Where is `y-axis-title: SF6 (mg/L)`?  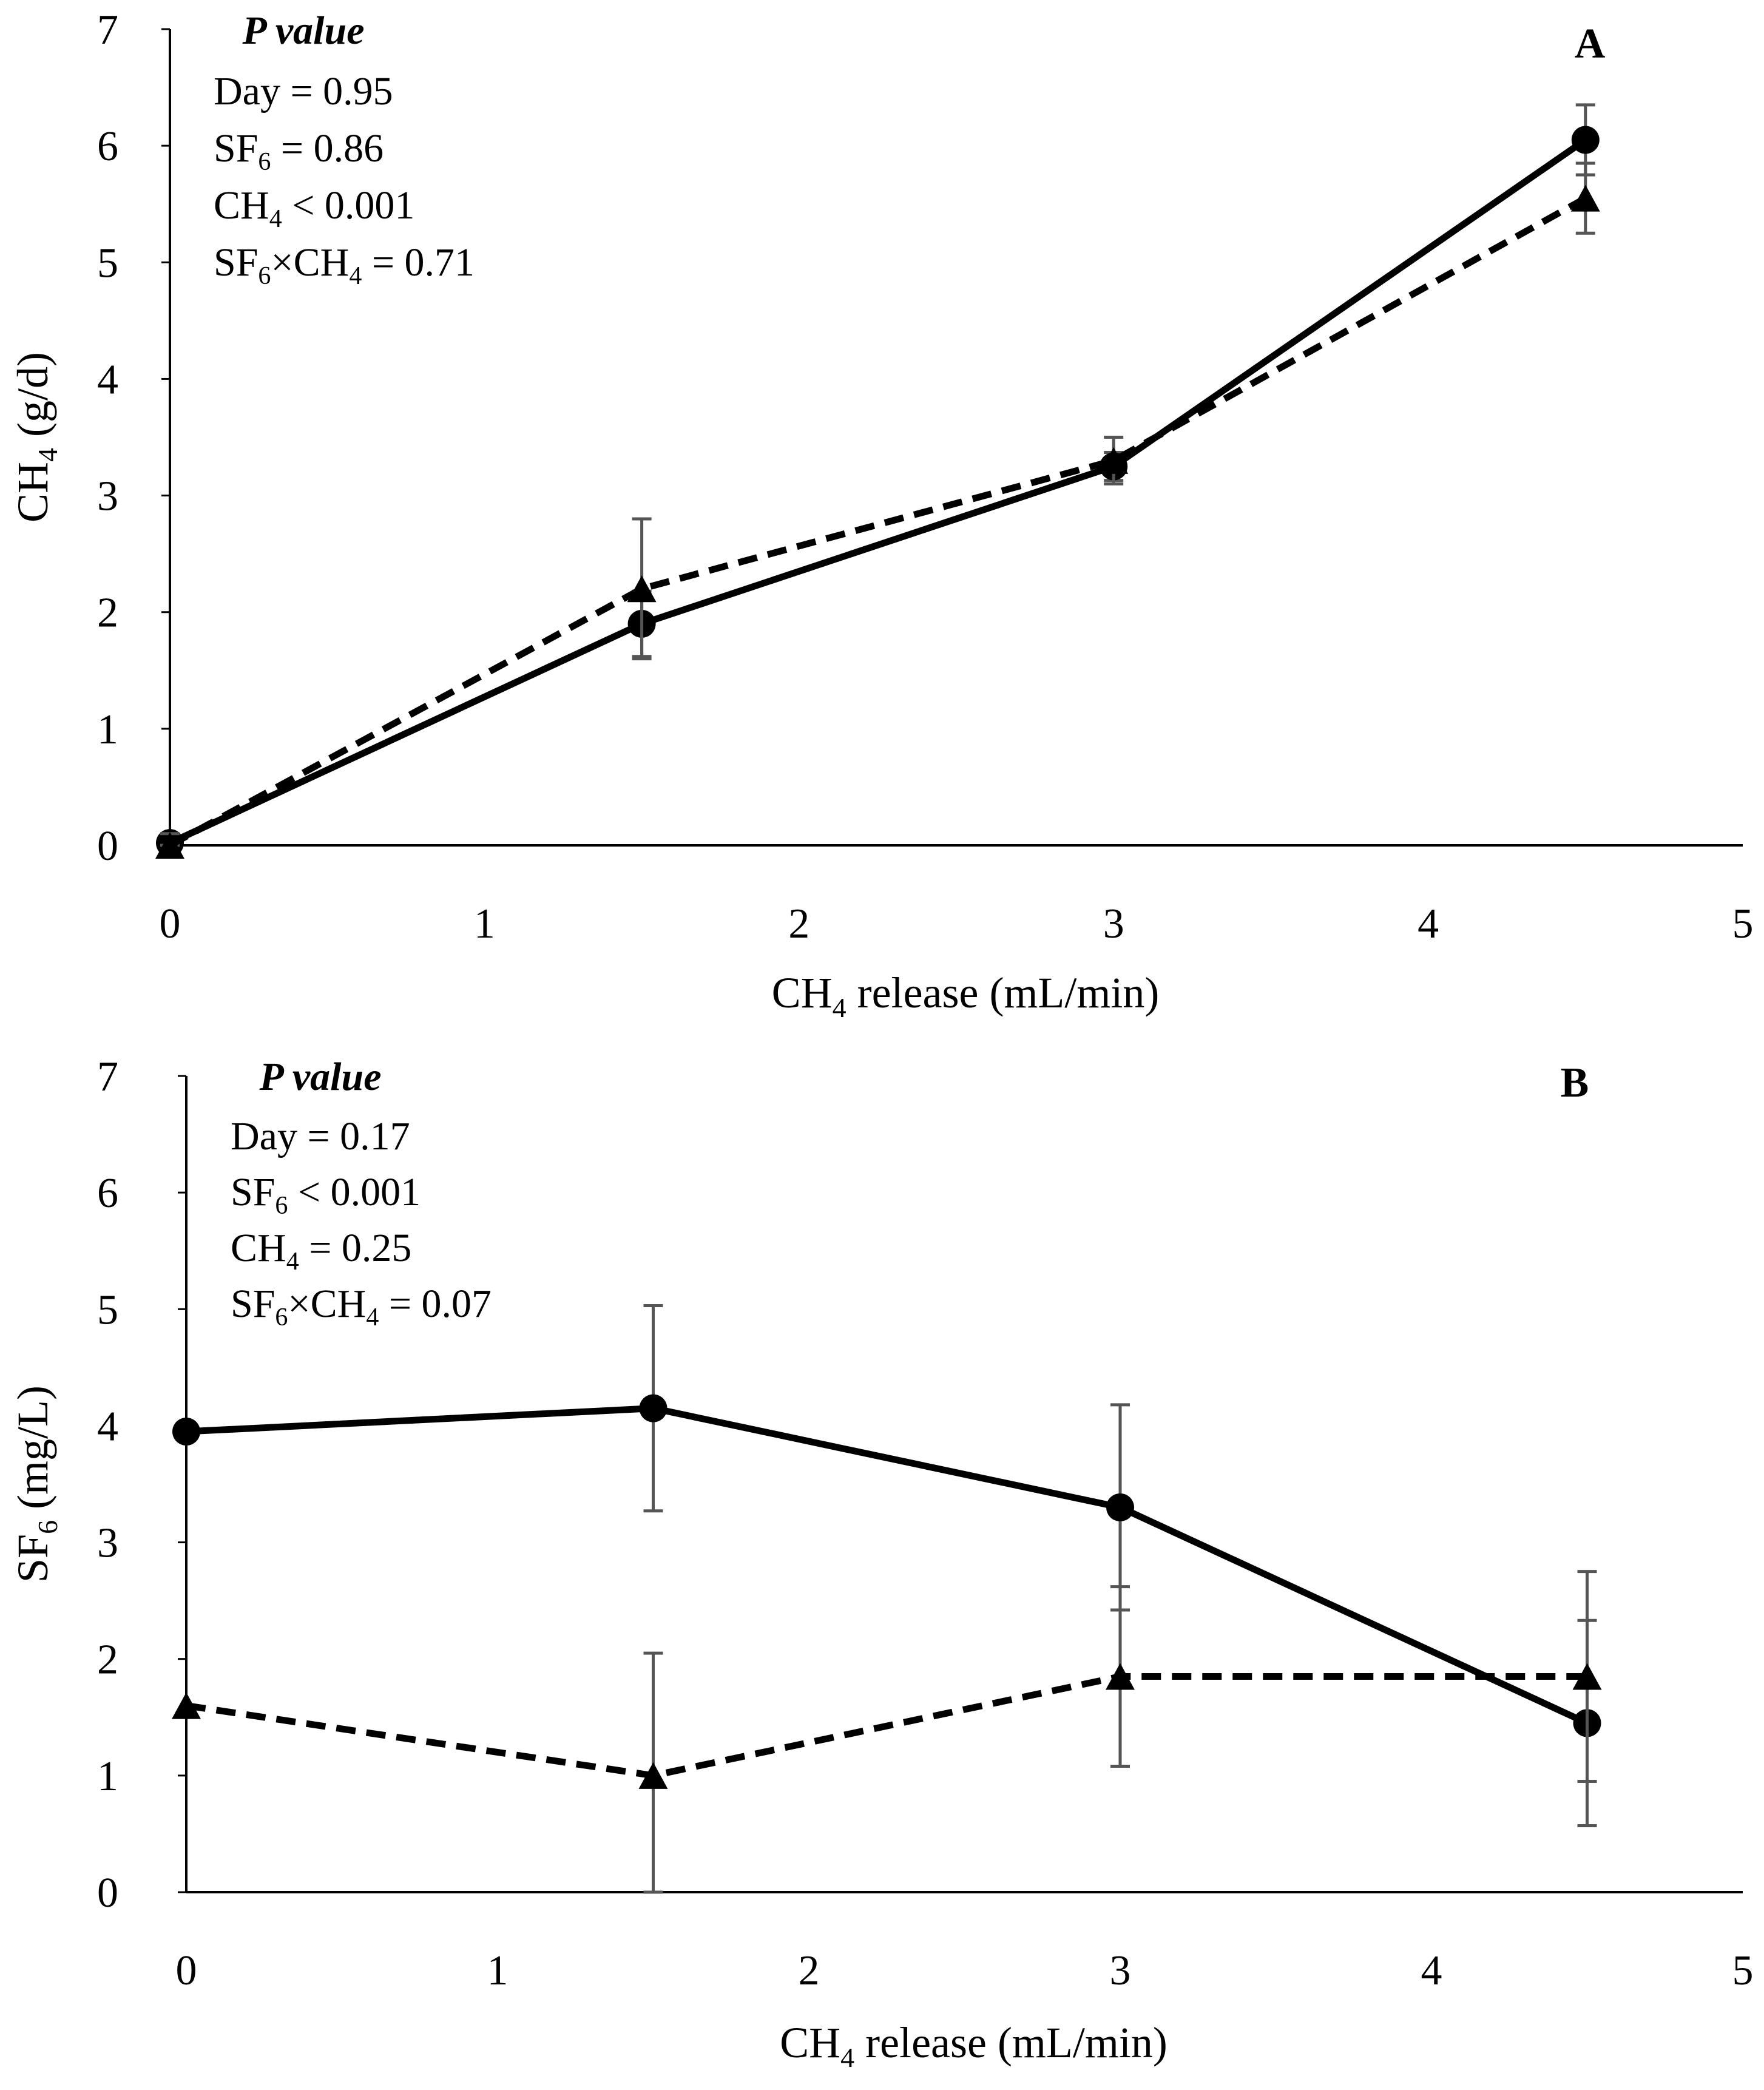 y-axis-title: SF6 (mg/L) is located at coordinates (36, 1484).